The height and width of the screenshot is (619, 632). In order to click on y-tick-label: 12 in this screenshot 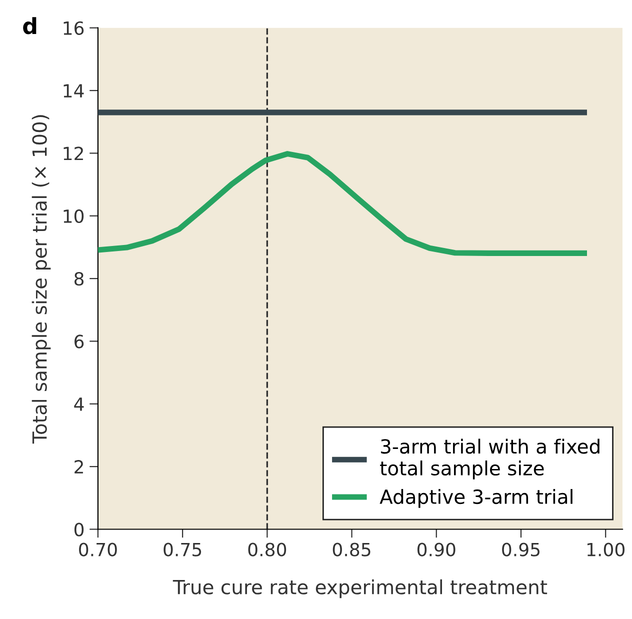, I will do `click(73, 153)`.